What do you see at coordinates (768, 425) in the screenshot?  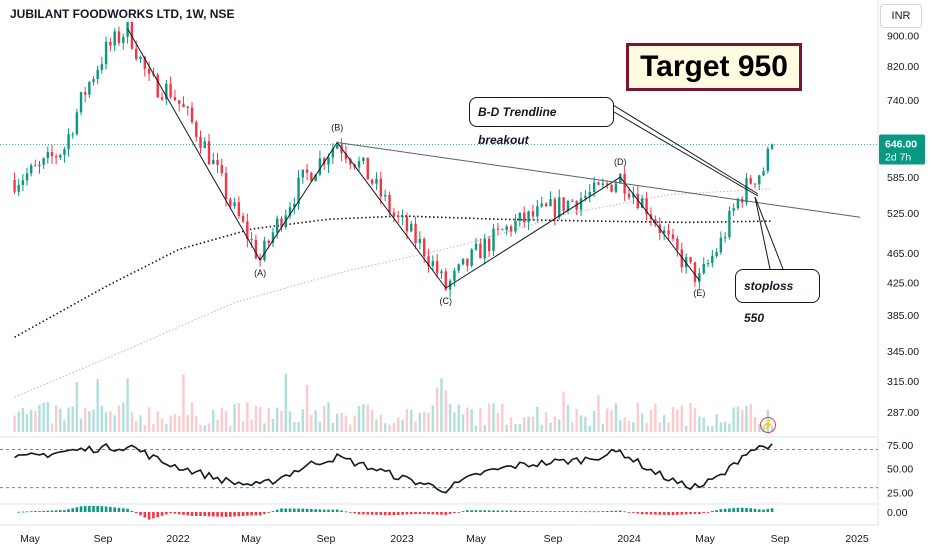 I see `lightning-icon: ⚡` at bounding box center [768, 425].